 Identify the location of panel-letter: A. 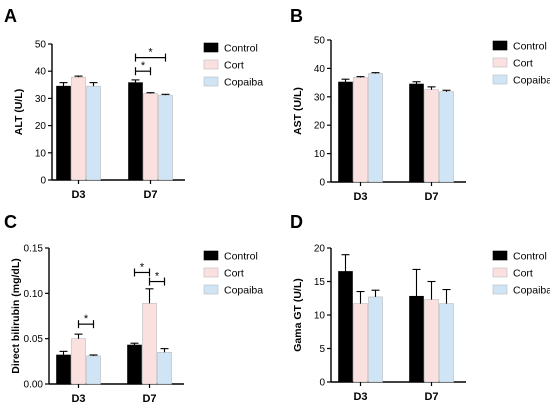
(10, 16).